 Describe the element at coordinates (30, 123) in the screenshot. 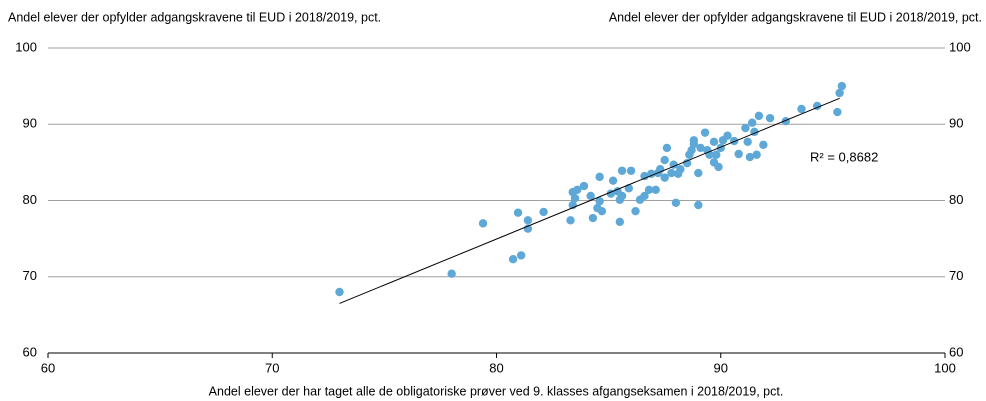

I see `y-tick-label: 90` at that location.